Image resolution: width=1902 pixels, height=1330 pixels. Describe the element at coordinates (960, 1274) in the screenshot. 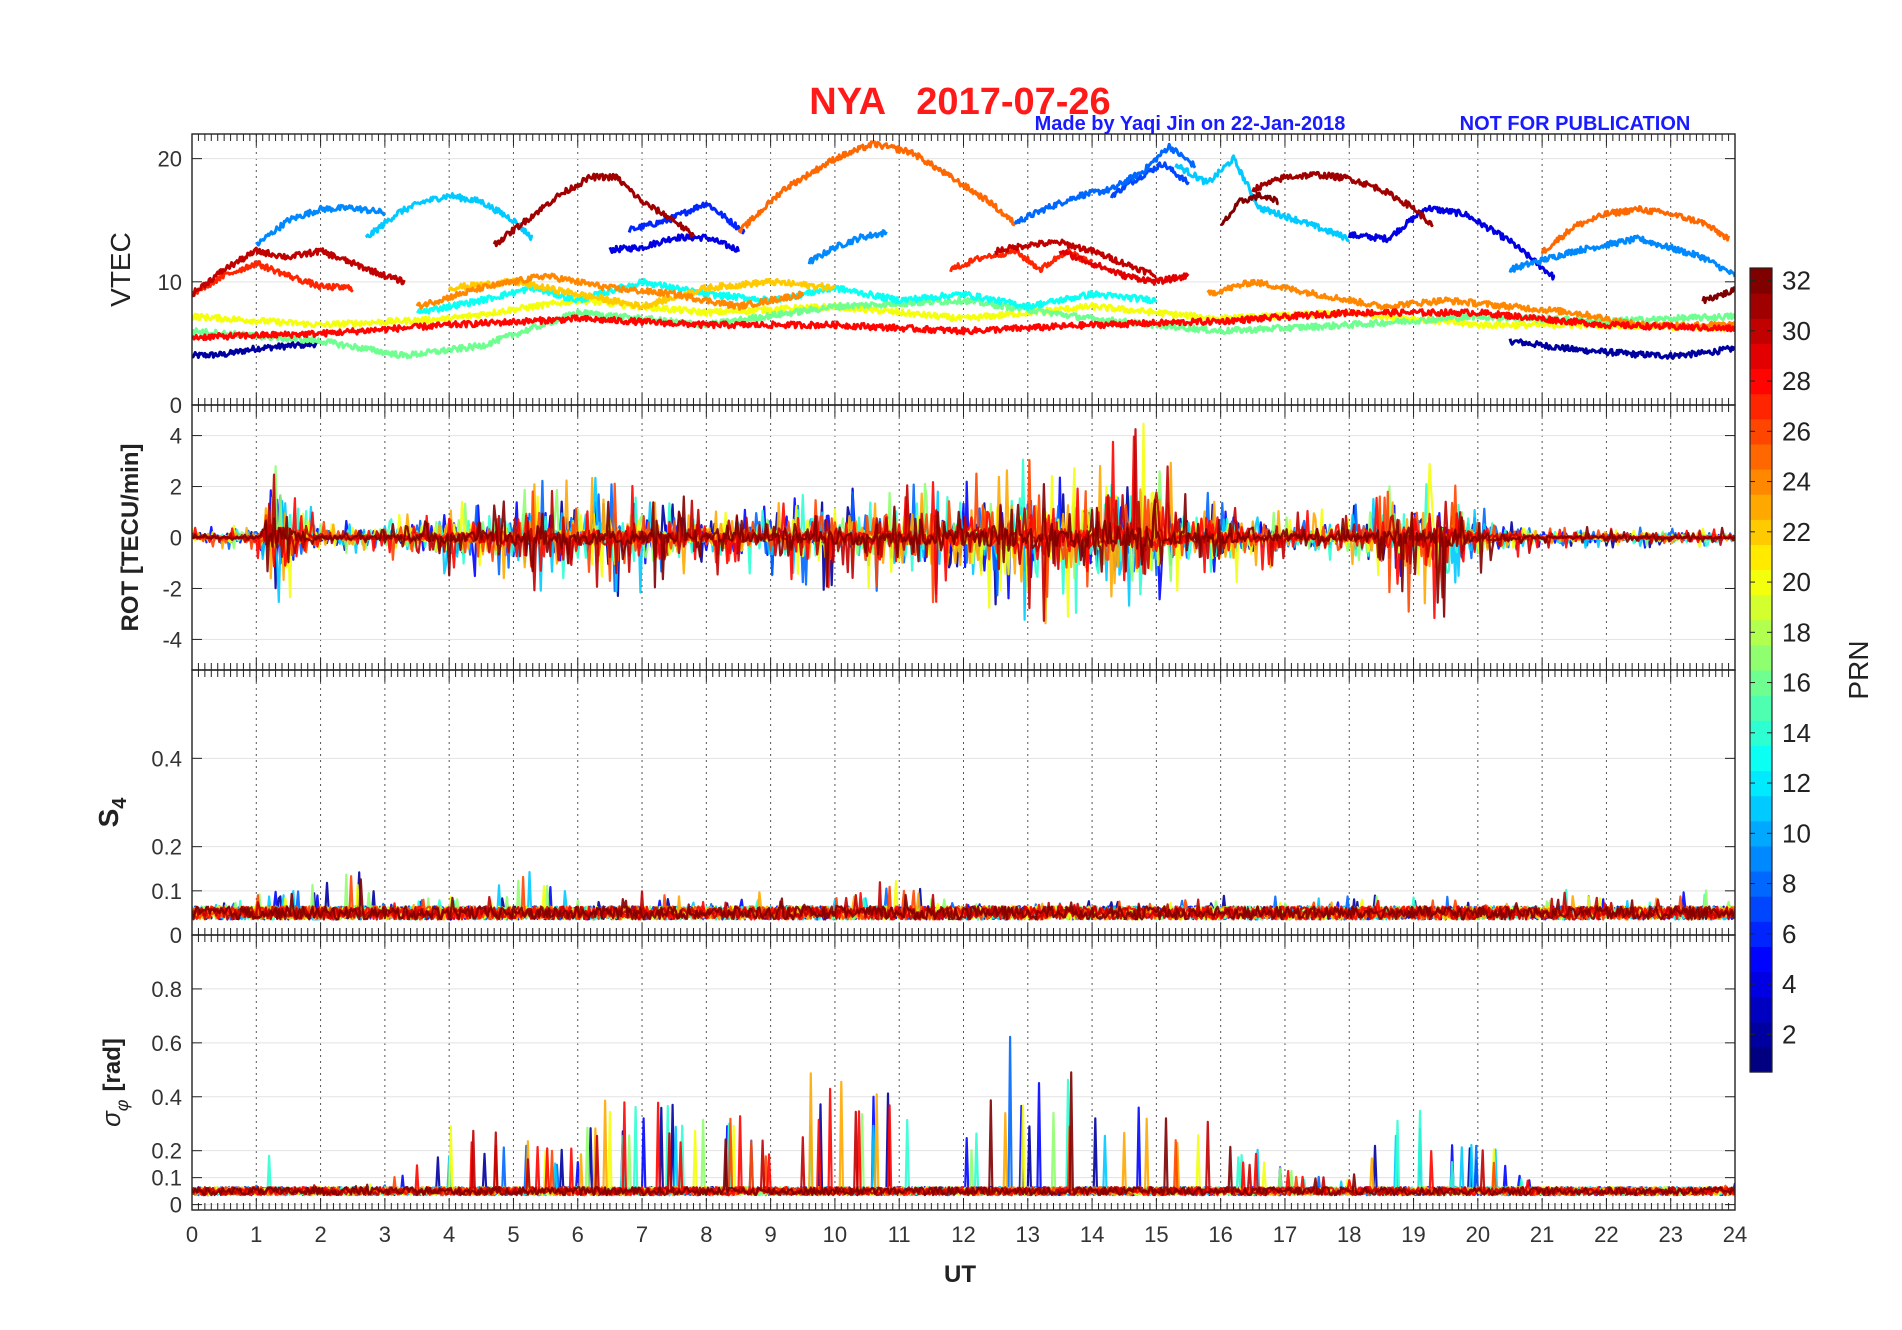

I see `x-axis-label: UT` at that location.